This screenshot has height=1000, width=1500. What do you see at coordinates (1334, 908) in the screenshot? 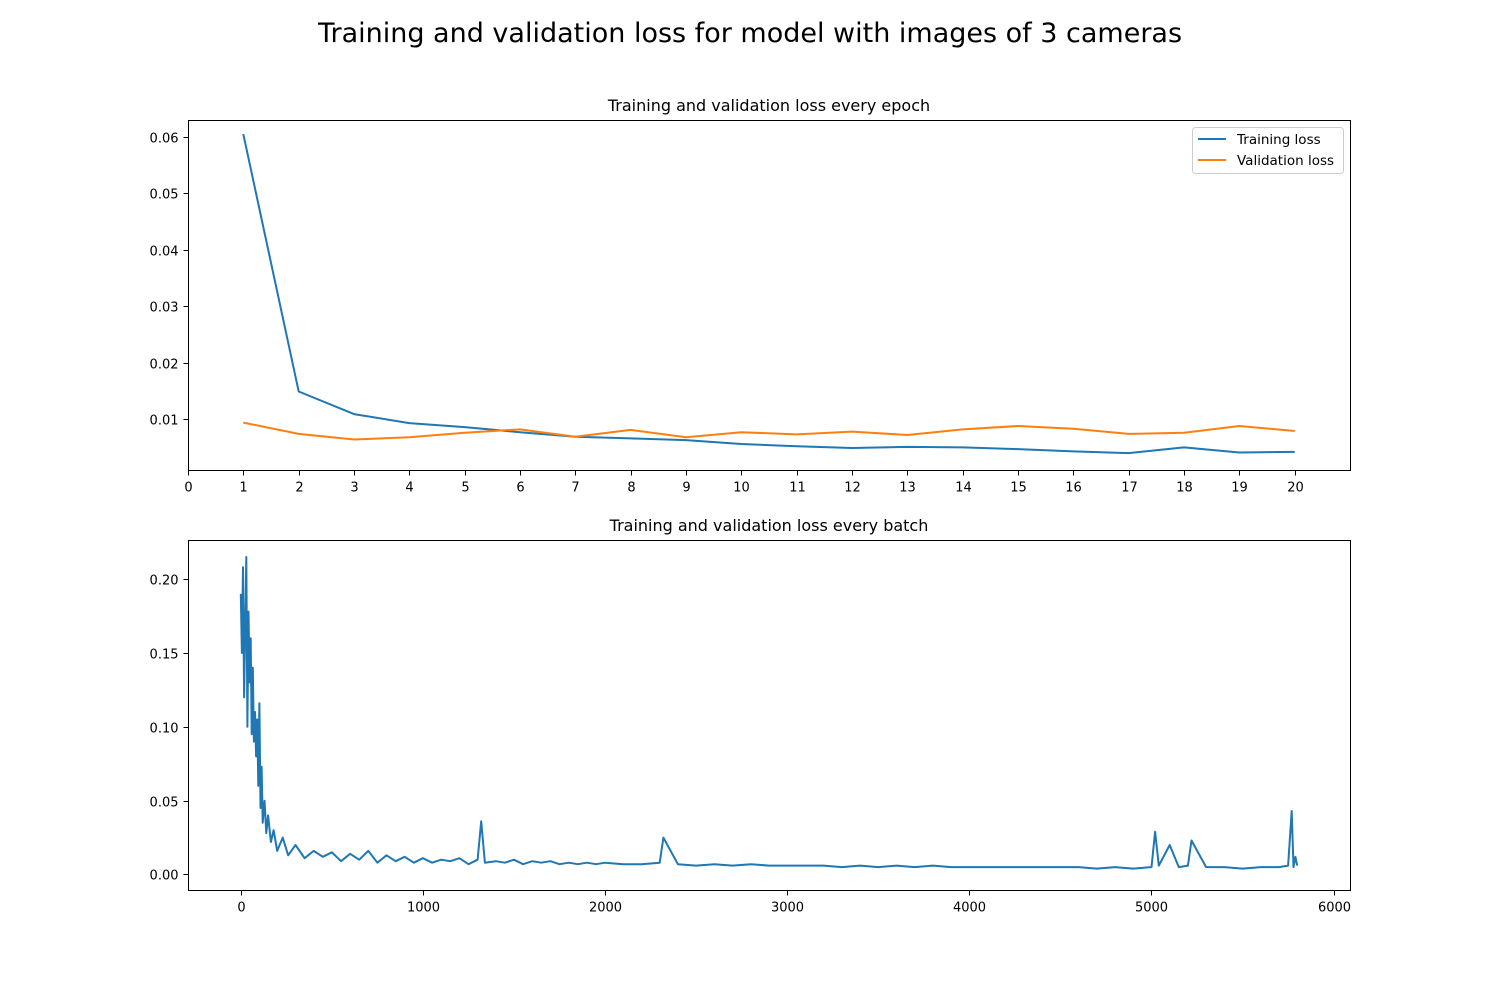
I see `batch-x-tick-label: 6000` at bounding box center [1334, 908].